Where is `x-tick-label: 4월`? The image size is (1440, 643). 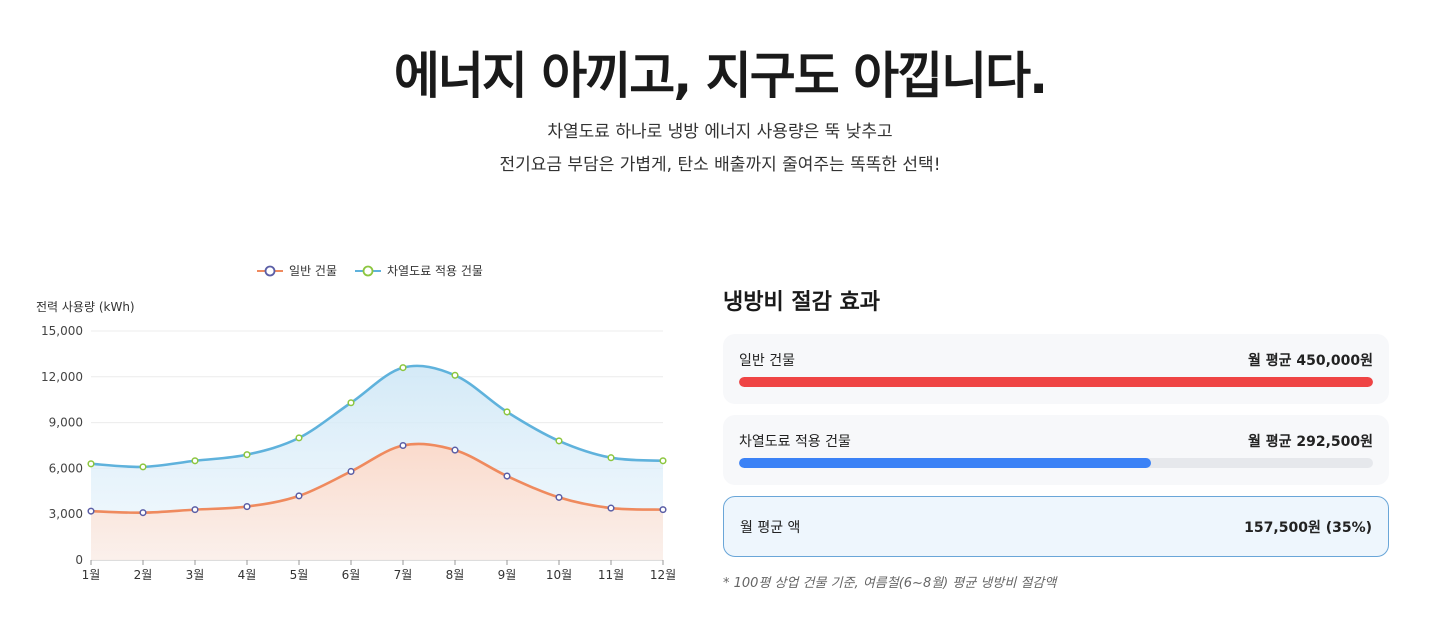 x-tick-label: 4월 is located at coordinates (247, 575).